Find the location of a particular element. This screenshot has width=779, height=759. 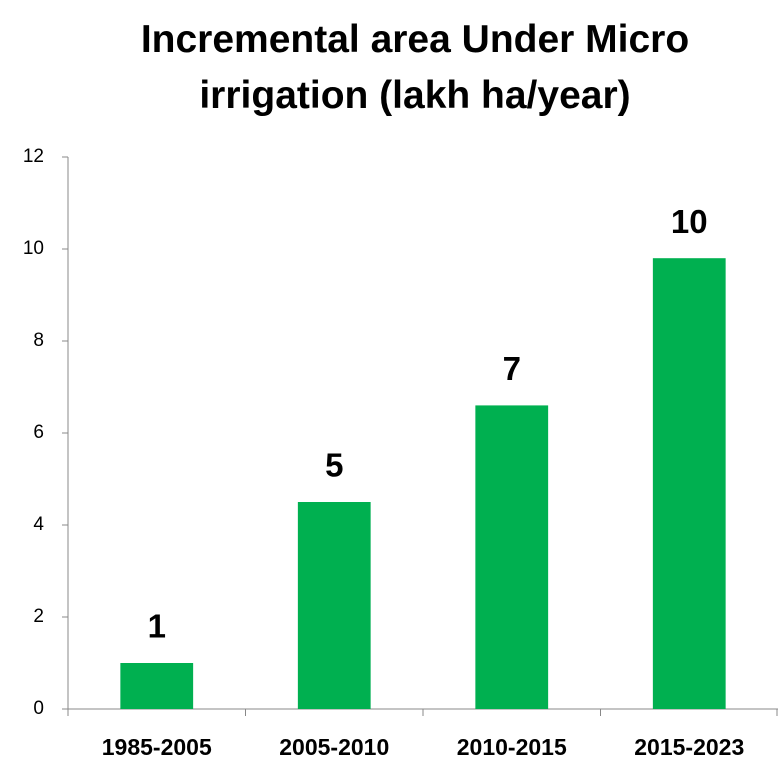

y-tick-label: 4 is located at coordinates (38, 524).